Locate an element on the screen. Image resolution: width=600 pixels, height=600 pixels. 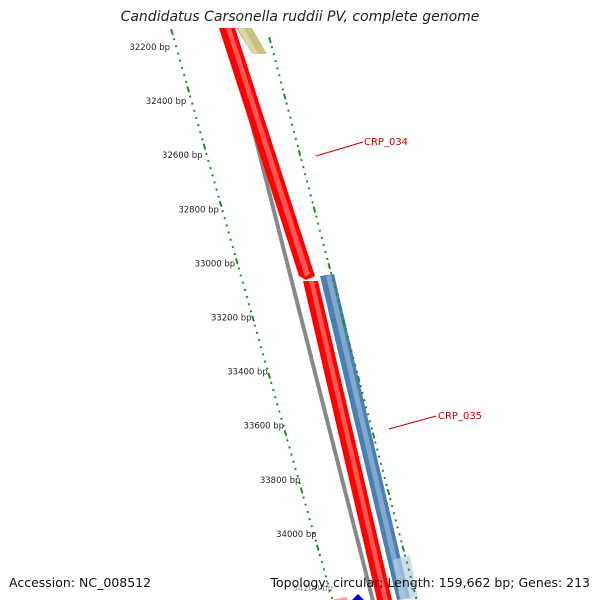
scale-label: 32200 bp is located at coordinates (149, 48).